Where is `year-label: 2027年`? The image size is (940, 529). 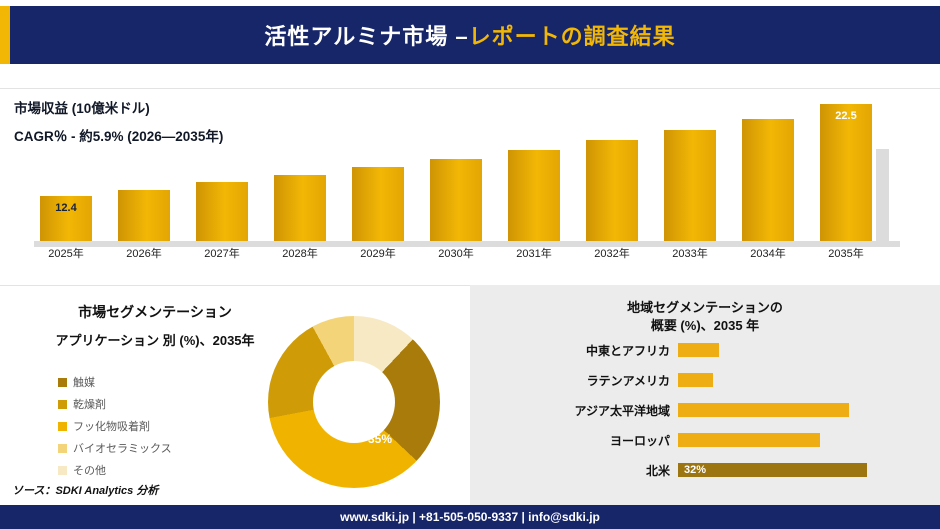
year-label: 2027年 is located at coordinates (222, 254).